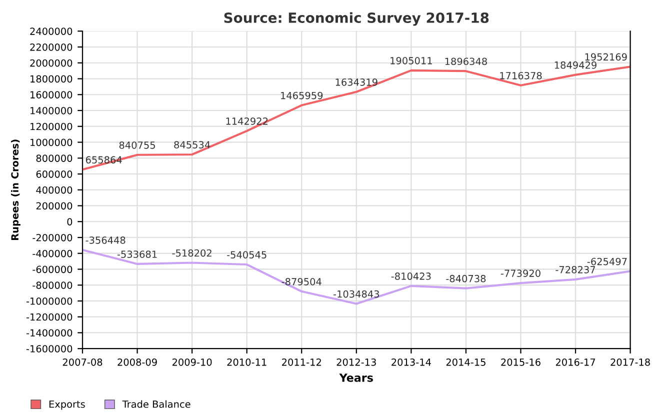 This screenshot has height=415, width=660. Describe the element at coordinates (356, 294) in the screenshot. I see `data-label: -1034843` at that location.